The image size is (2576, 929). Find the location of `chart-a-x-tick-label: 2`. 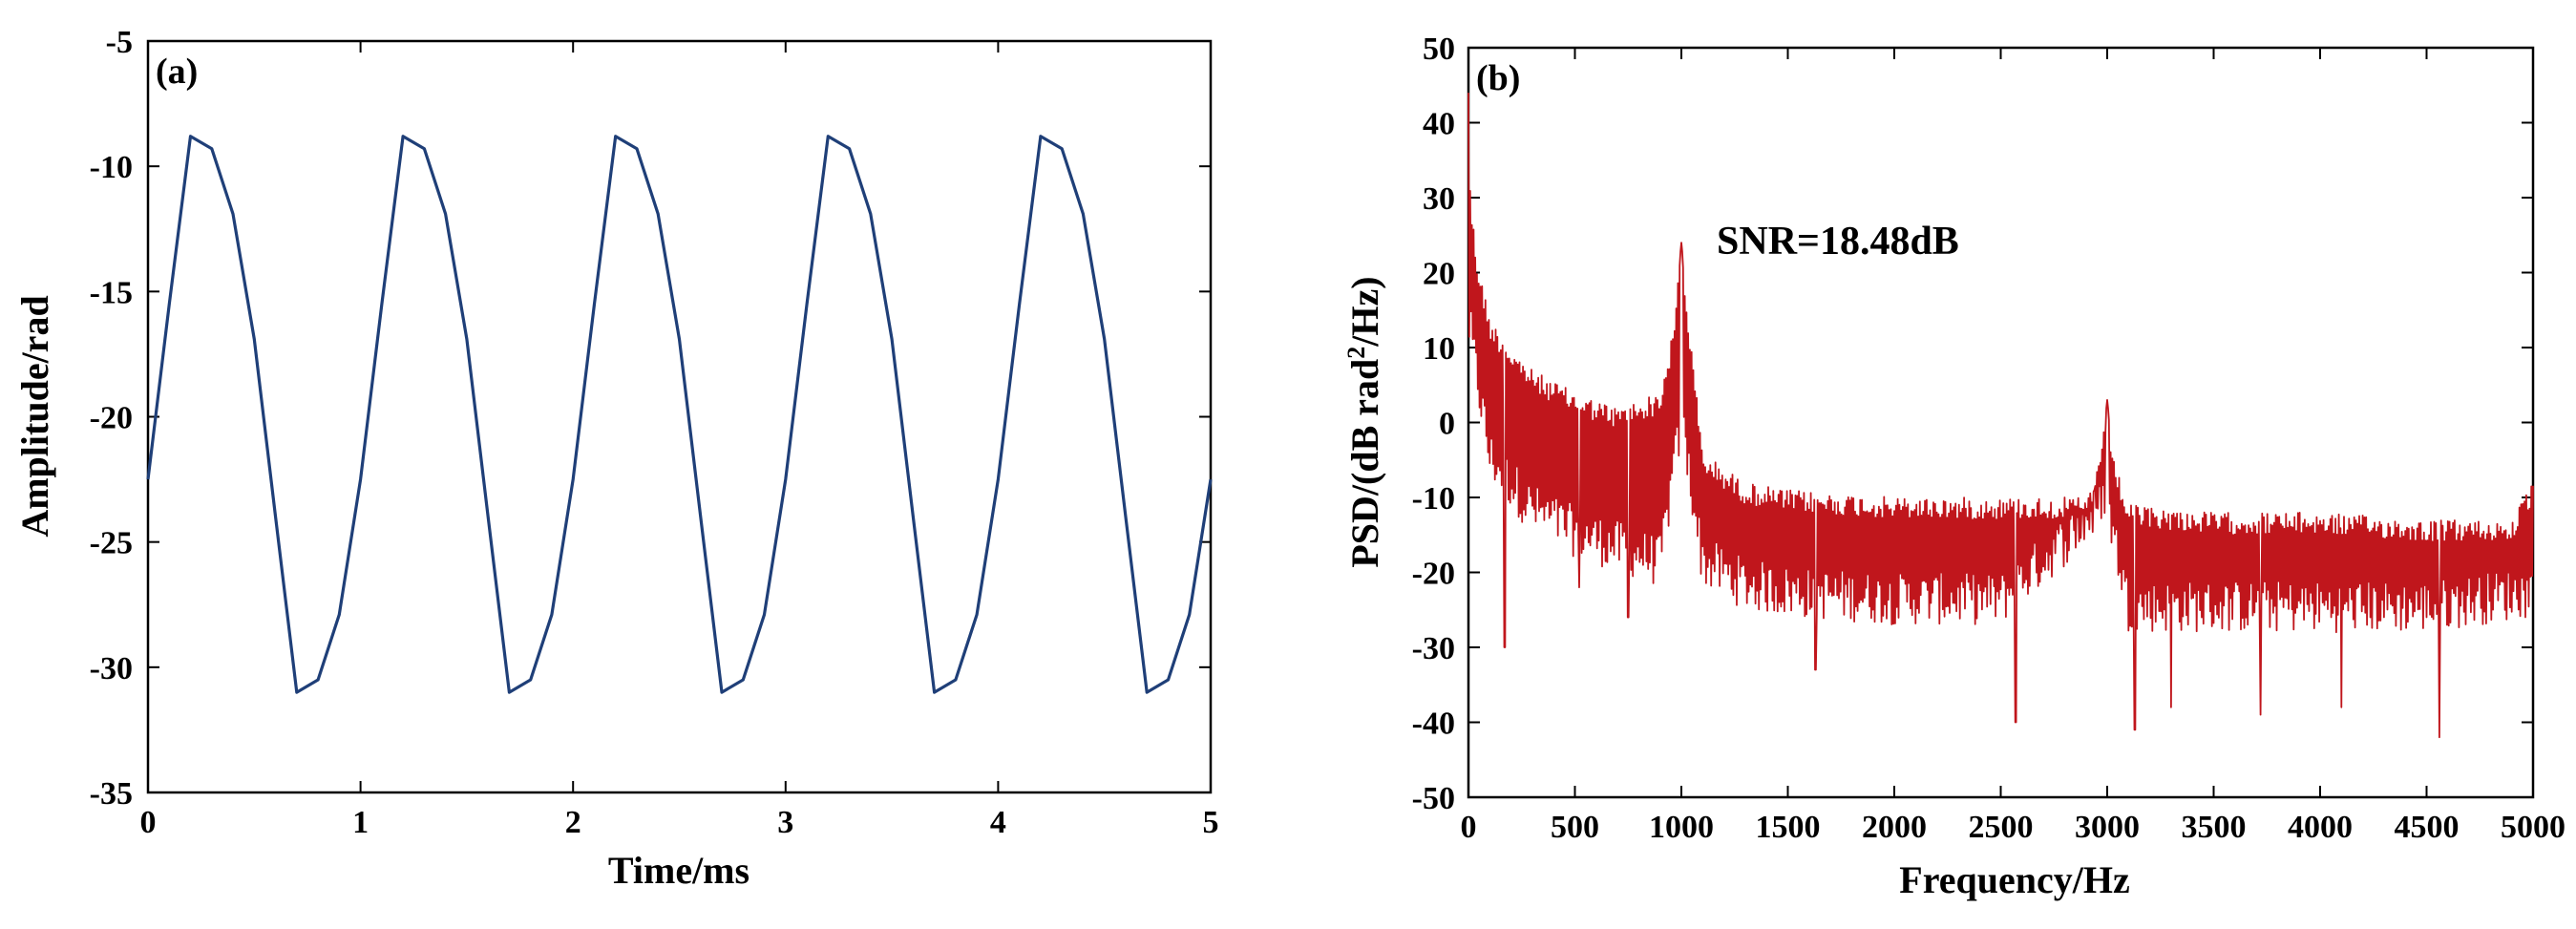

chart-a-x-tick-label: 2 is located at coordinates (573, 823).